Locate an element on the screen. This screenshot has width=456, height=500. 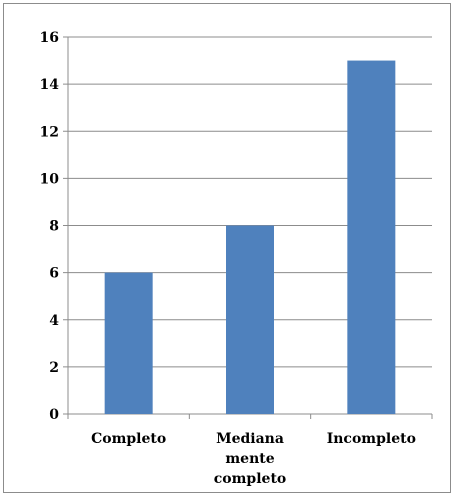
x-category-label-line: mente is located at coordinates (249, 459).